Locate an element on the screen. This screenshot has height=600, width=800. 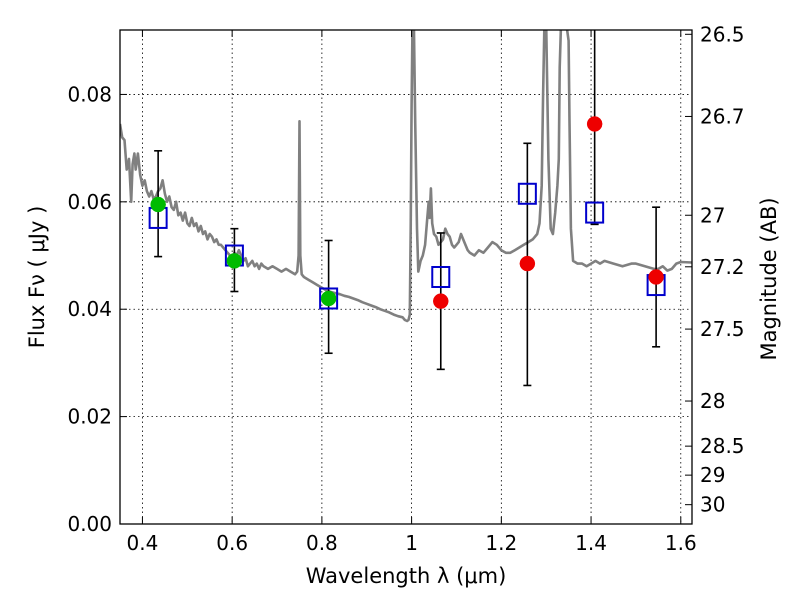
y-tick-label: 0.00 is located at coordinates (89, 524).